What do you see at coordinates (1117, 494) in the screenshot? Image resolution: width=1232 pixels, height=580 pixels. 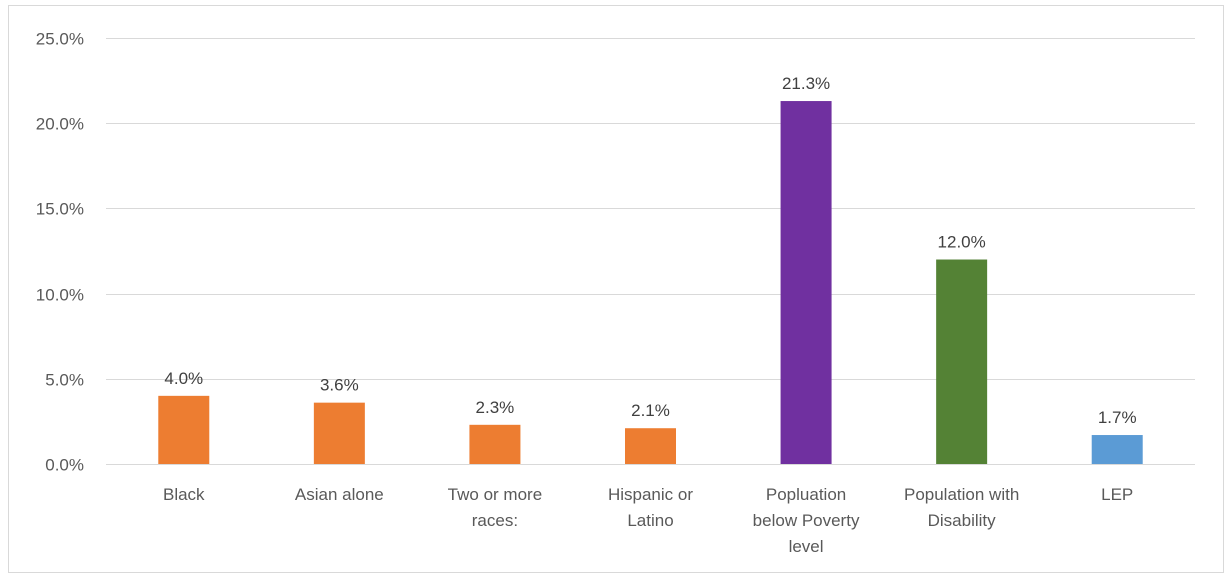 I see `category-label: LEP` at bounding box center [1117, 494].